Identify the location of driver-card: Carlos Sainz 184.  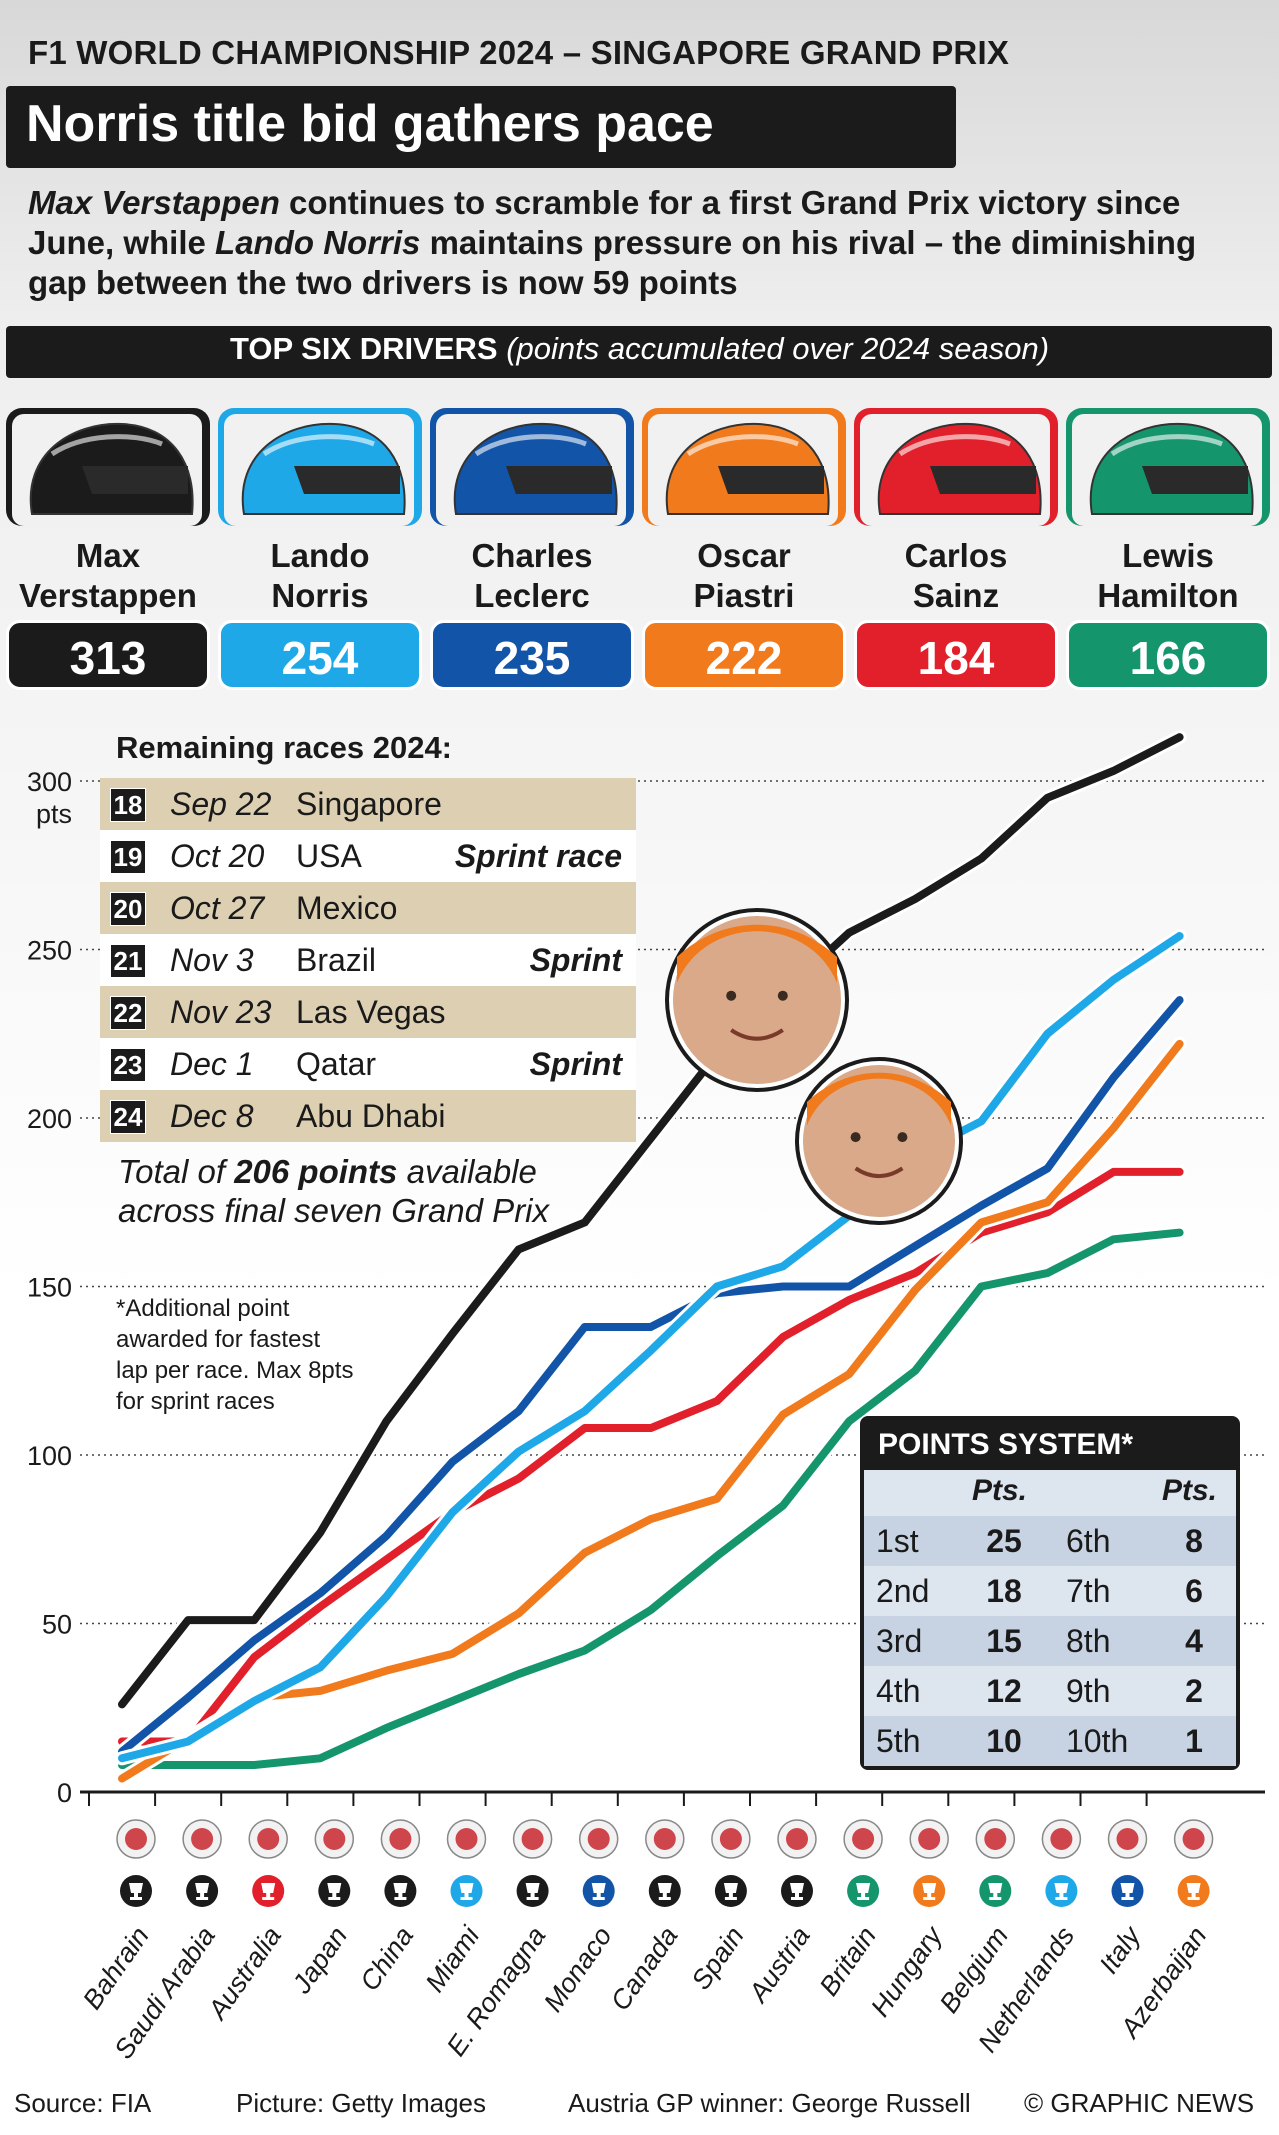
(956, 549).